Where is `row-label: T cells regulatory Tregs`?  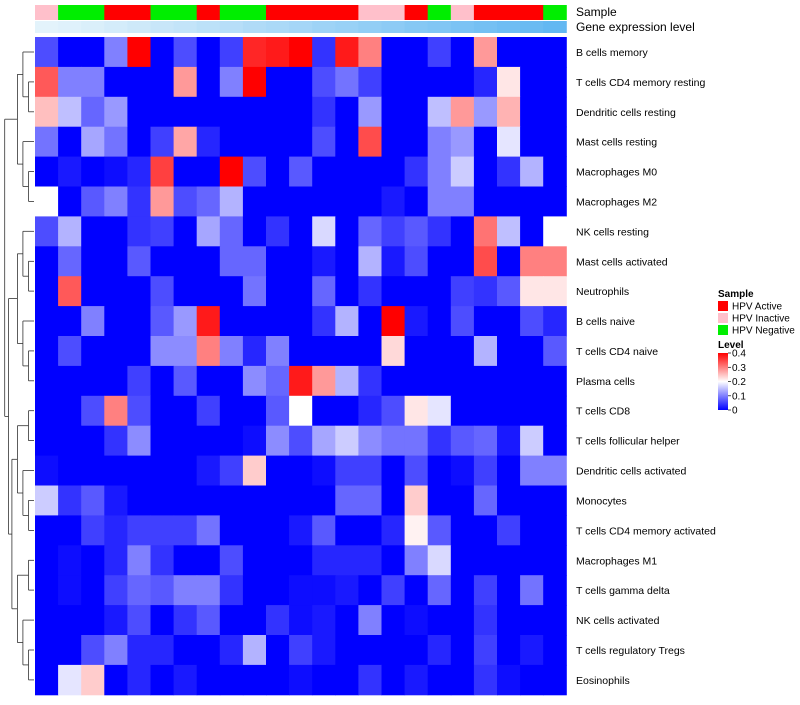 row-label: T cells regulatory Tregs is located at coordinates (630, 651).